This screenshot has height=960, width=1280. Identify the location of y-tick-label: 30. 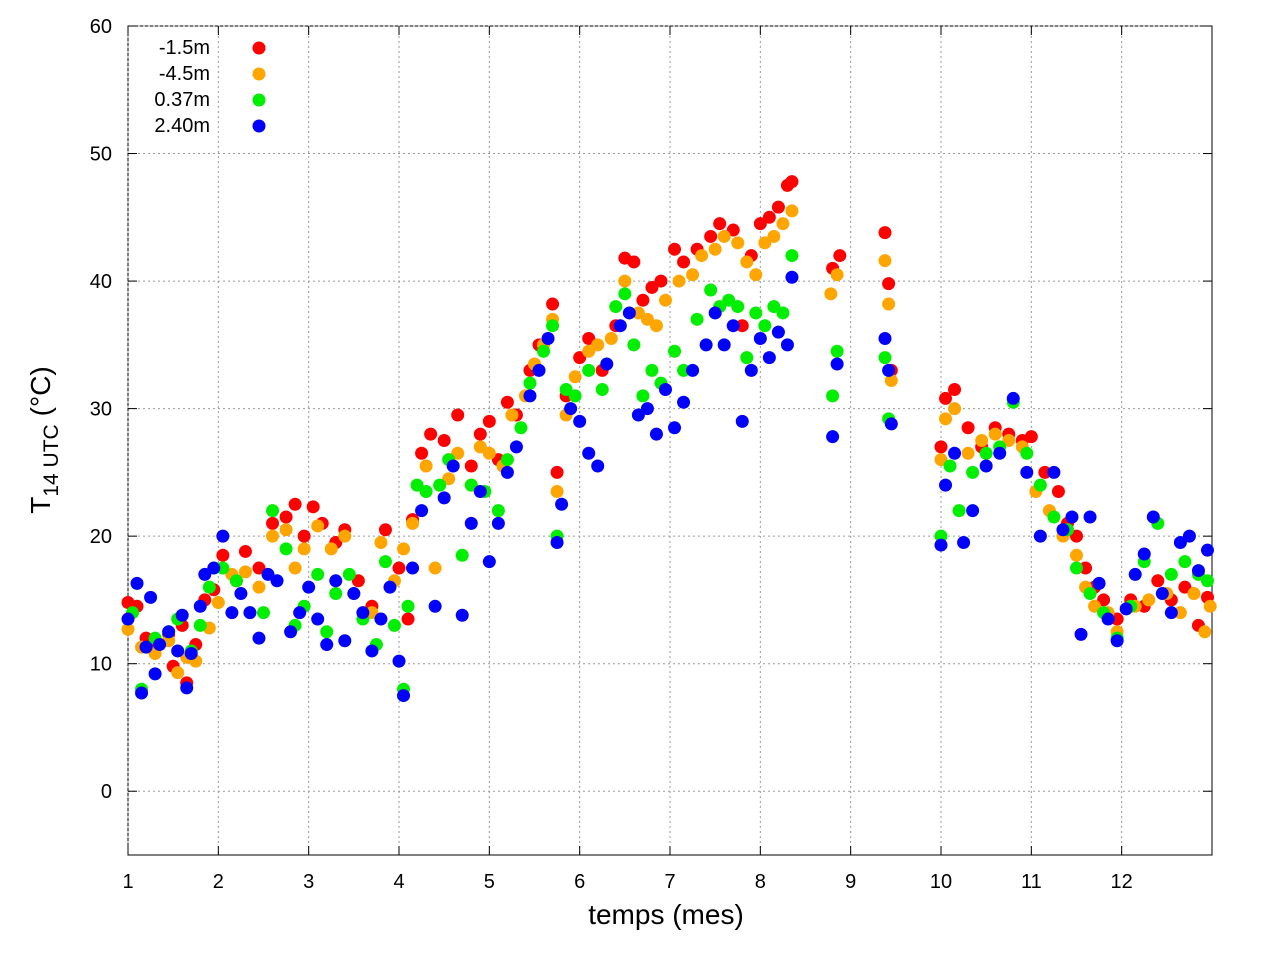
(101, 410).